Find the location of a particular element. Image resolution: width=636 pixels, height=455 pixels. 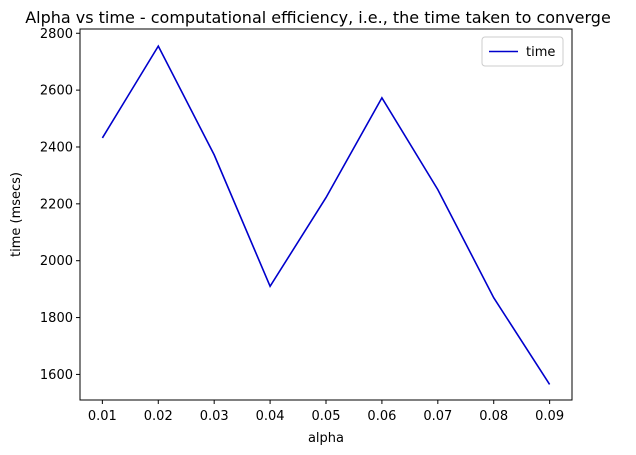

x-tick-label: 0.05 is located at coordinates (326, 416).